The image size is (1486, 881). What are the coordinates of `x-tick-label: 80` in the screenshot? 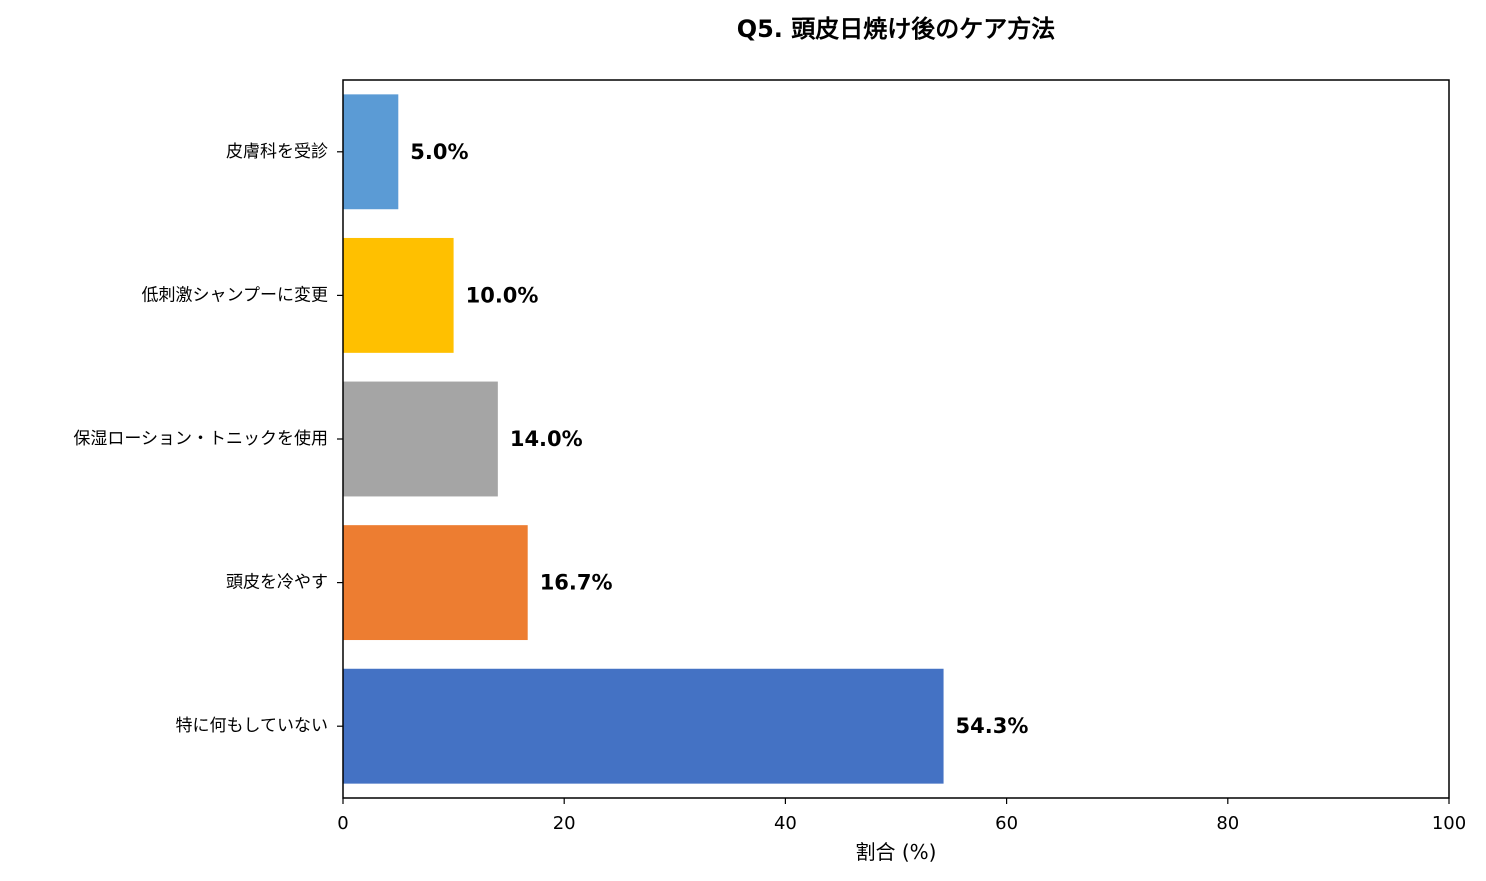 It's located at (1227, 823).